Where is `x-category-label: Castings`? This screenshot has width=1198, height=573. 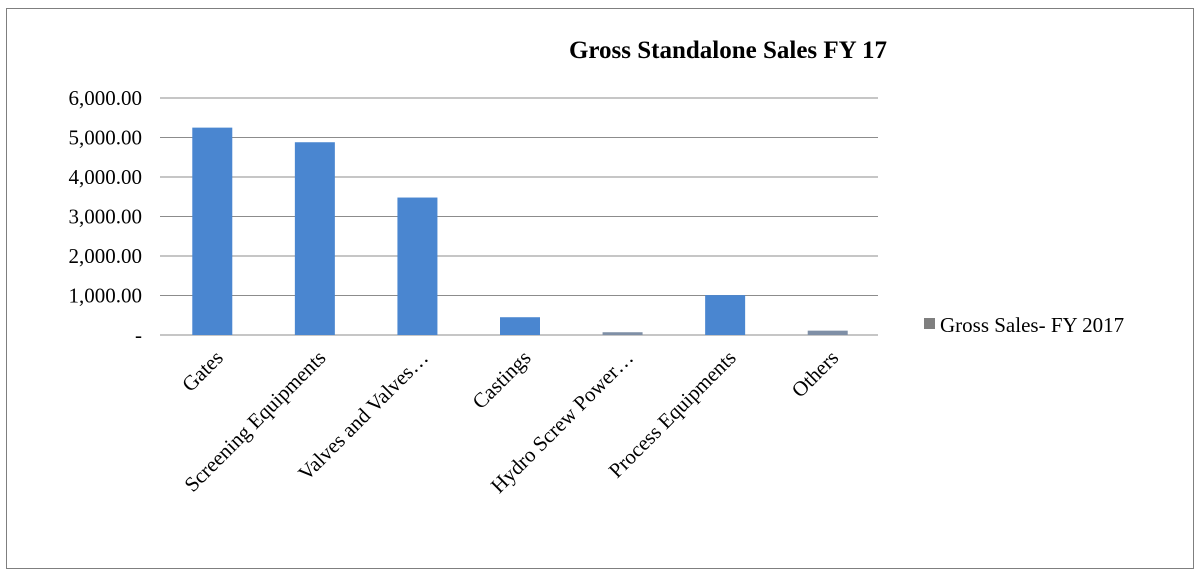 x-category-label: Castings is located at coordinates (501, 380).